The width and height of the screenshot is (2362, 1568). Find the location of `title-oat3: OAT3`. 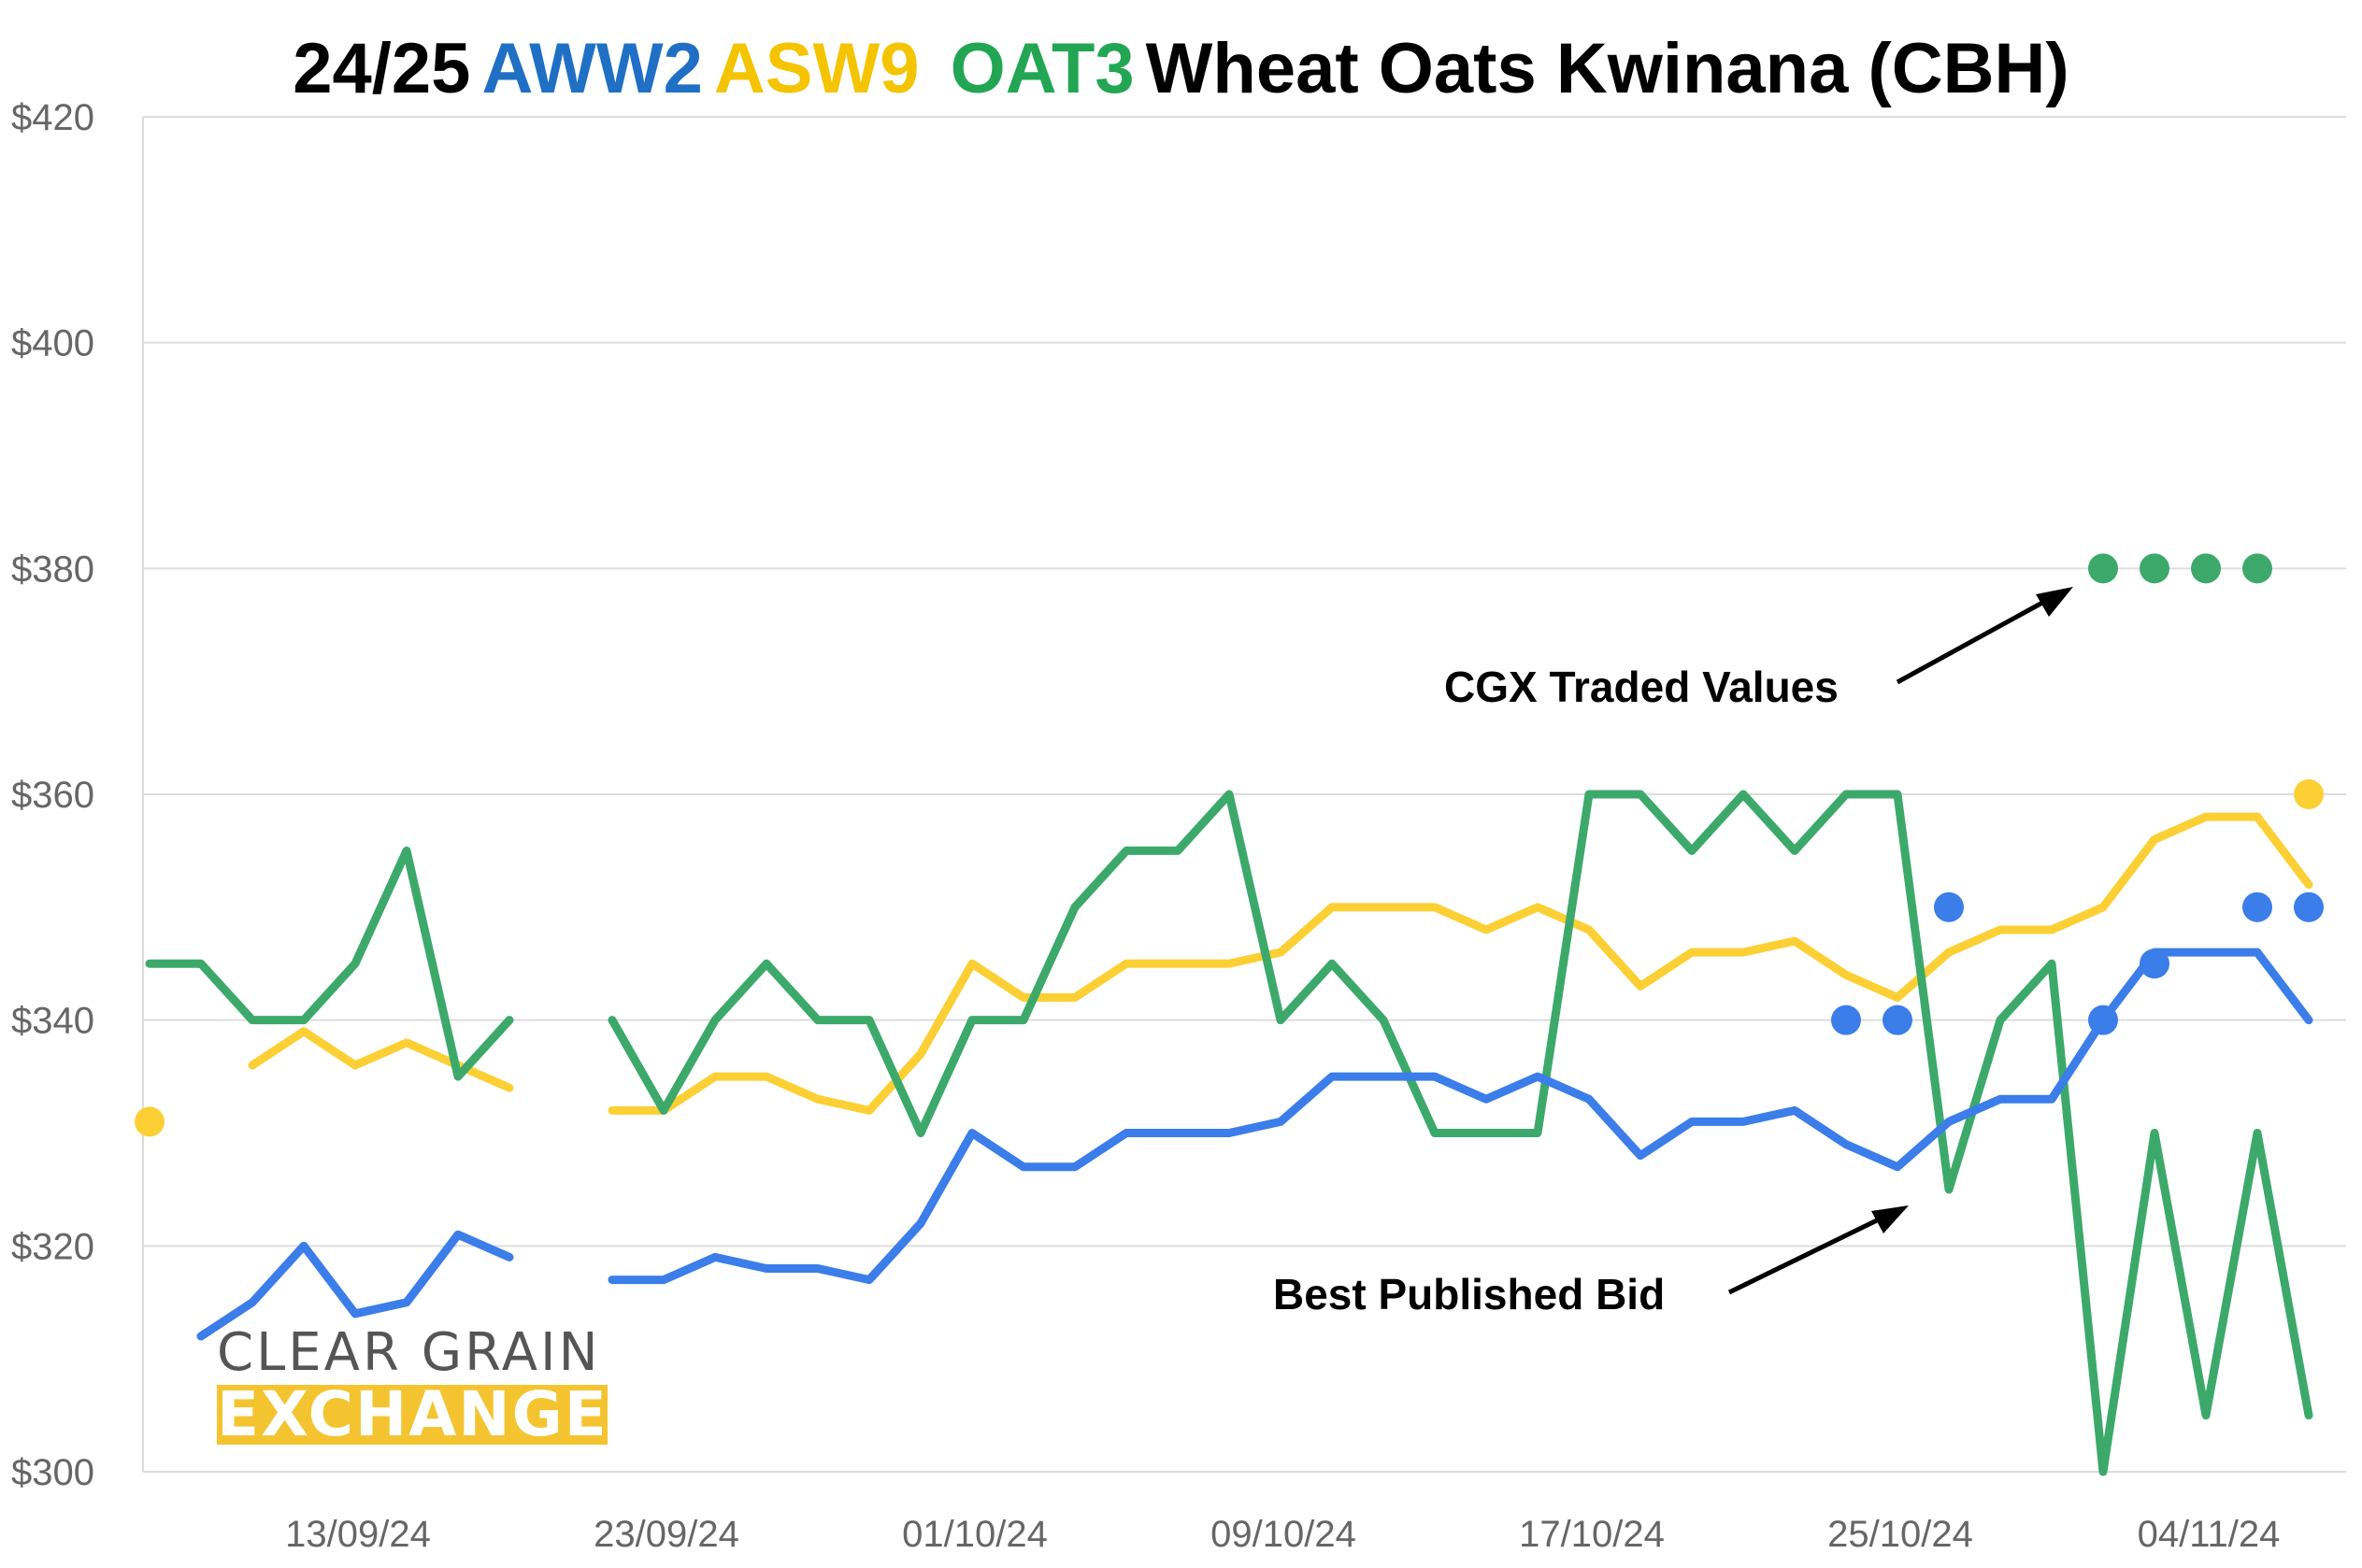

title-oat3: OAT3 is located at coordinates (1043, 69).